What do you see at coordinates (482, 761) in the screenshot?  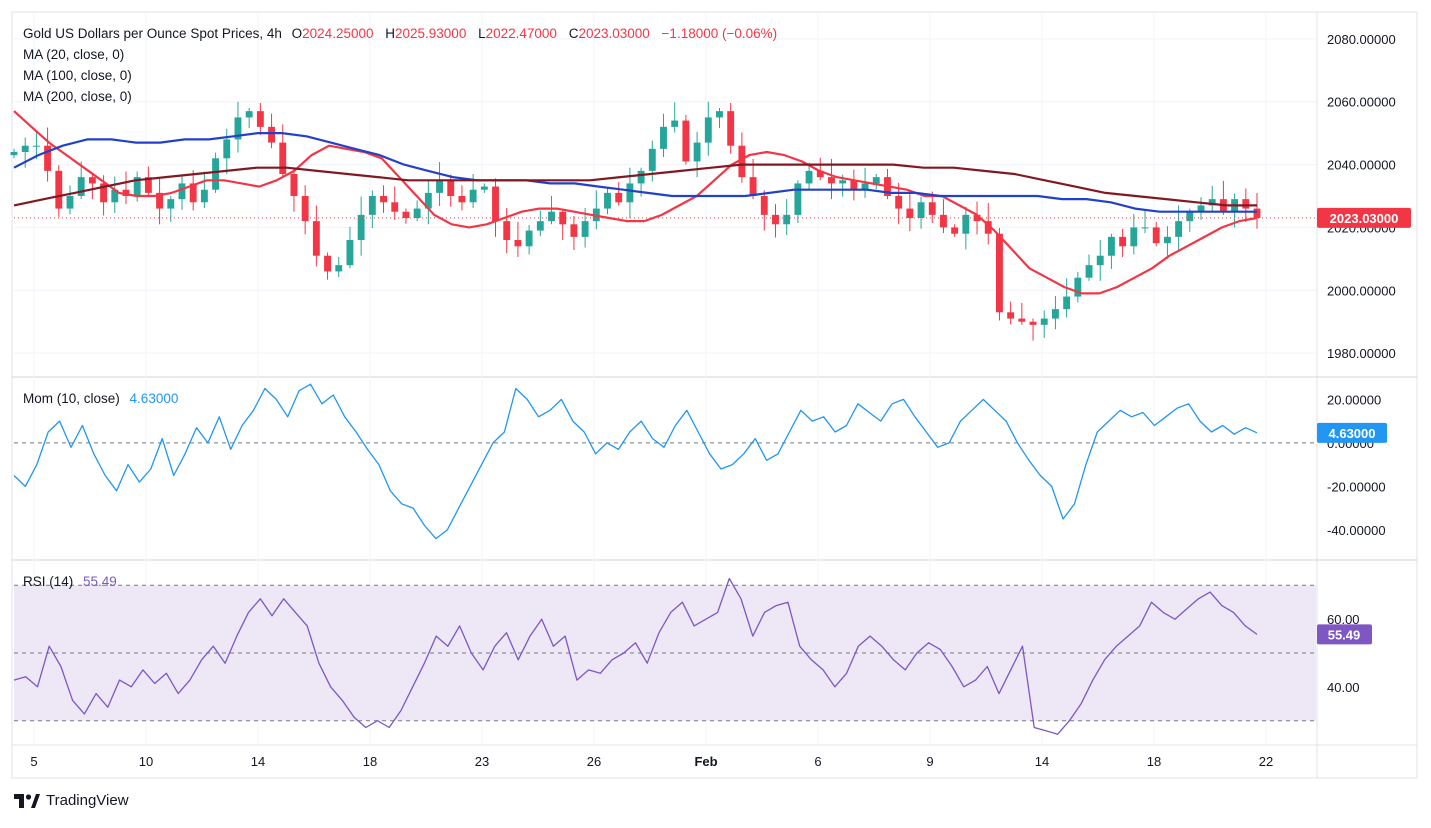 I see `x-tick-label: 23` at bounding box center [482, 761].